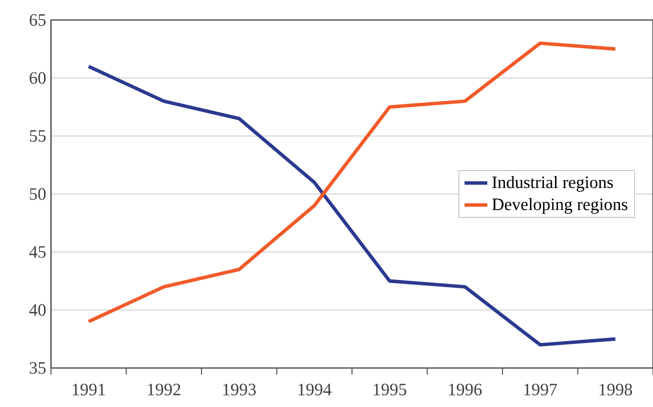  I want to click on x-tick-label: 1997, so click(540, 390).